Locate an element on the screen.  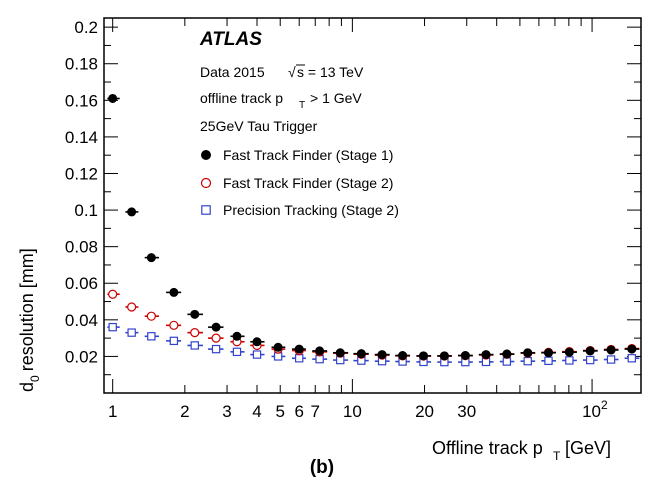
legend-item: Fast Track Finder (Stage 1) is located at coordinates (297, 155).